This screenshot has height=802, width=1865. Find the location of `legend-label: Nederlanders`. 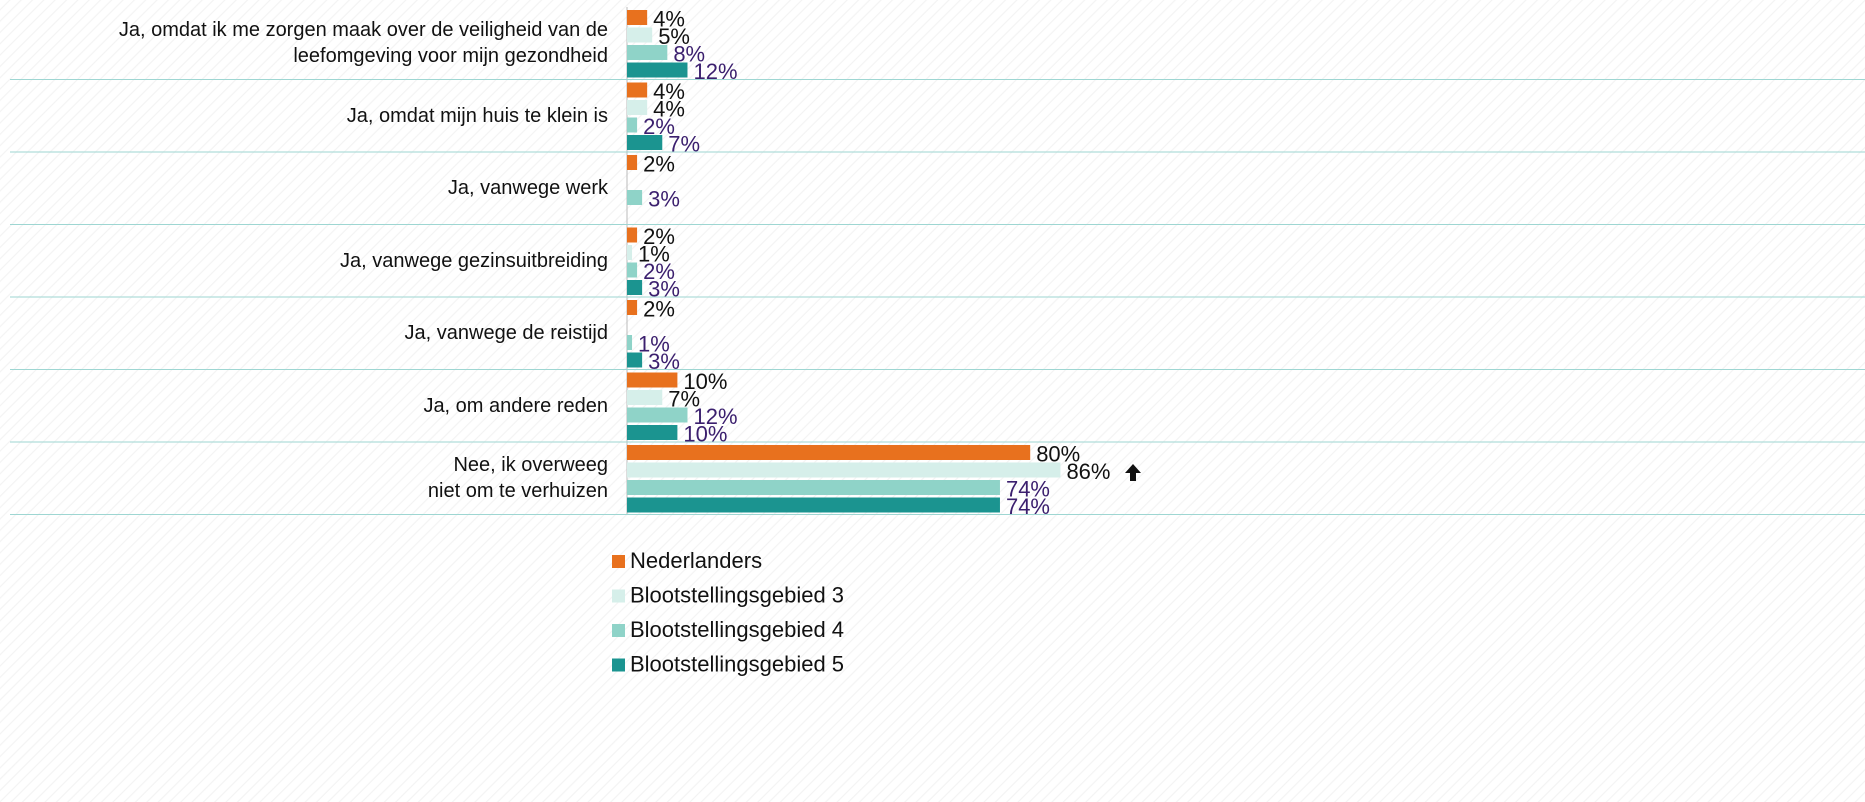

legend-label: Nederlanders is located at coordinates (696, 560).